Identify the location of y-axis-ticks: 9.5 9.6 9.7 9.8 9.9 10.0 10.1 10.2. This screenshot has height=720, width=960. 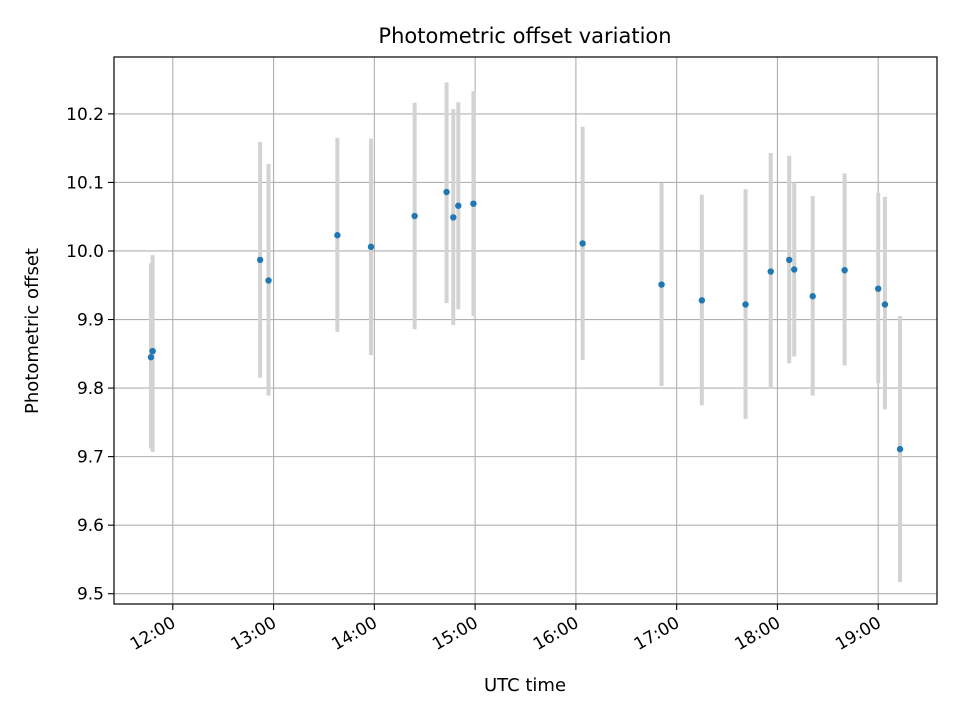
(90, 355).